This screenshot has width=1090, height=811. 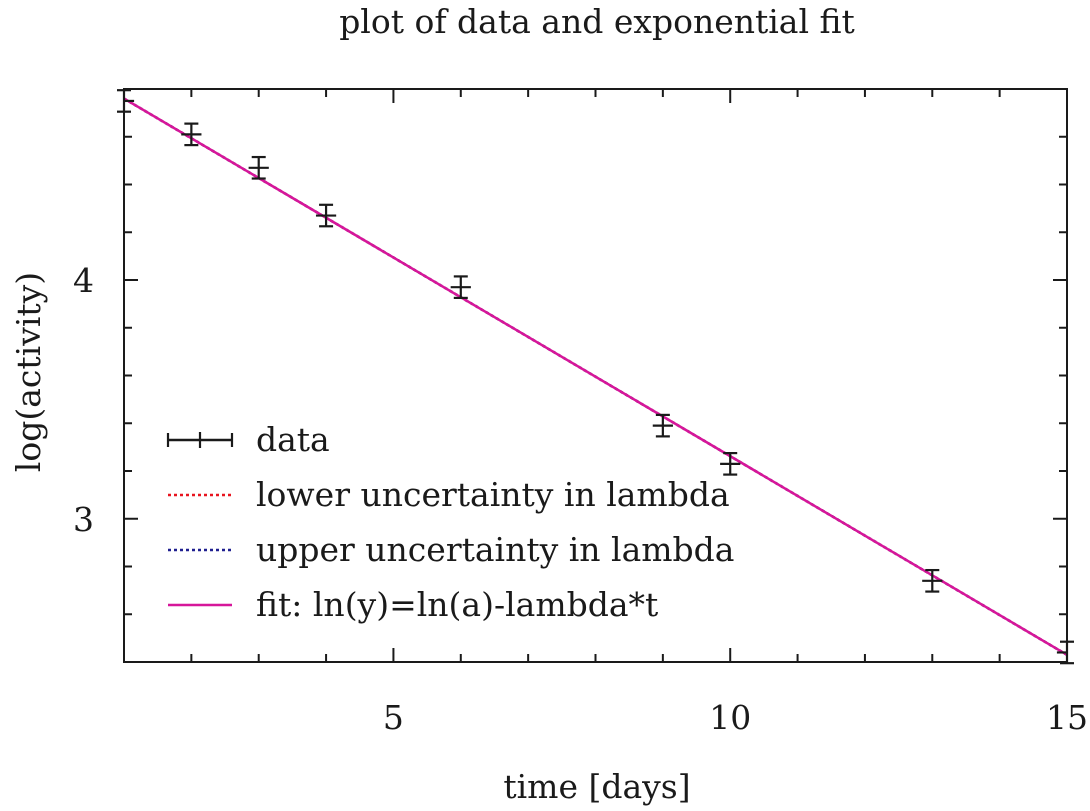 I want to click on x-axis-label: time [days], so click(x=596, y=786).